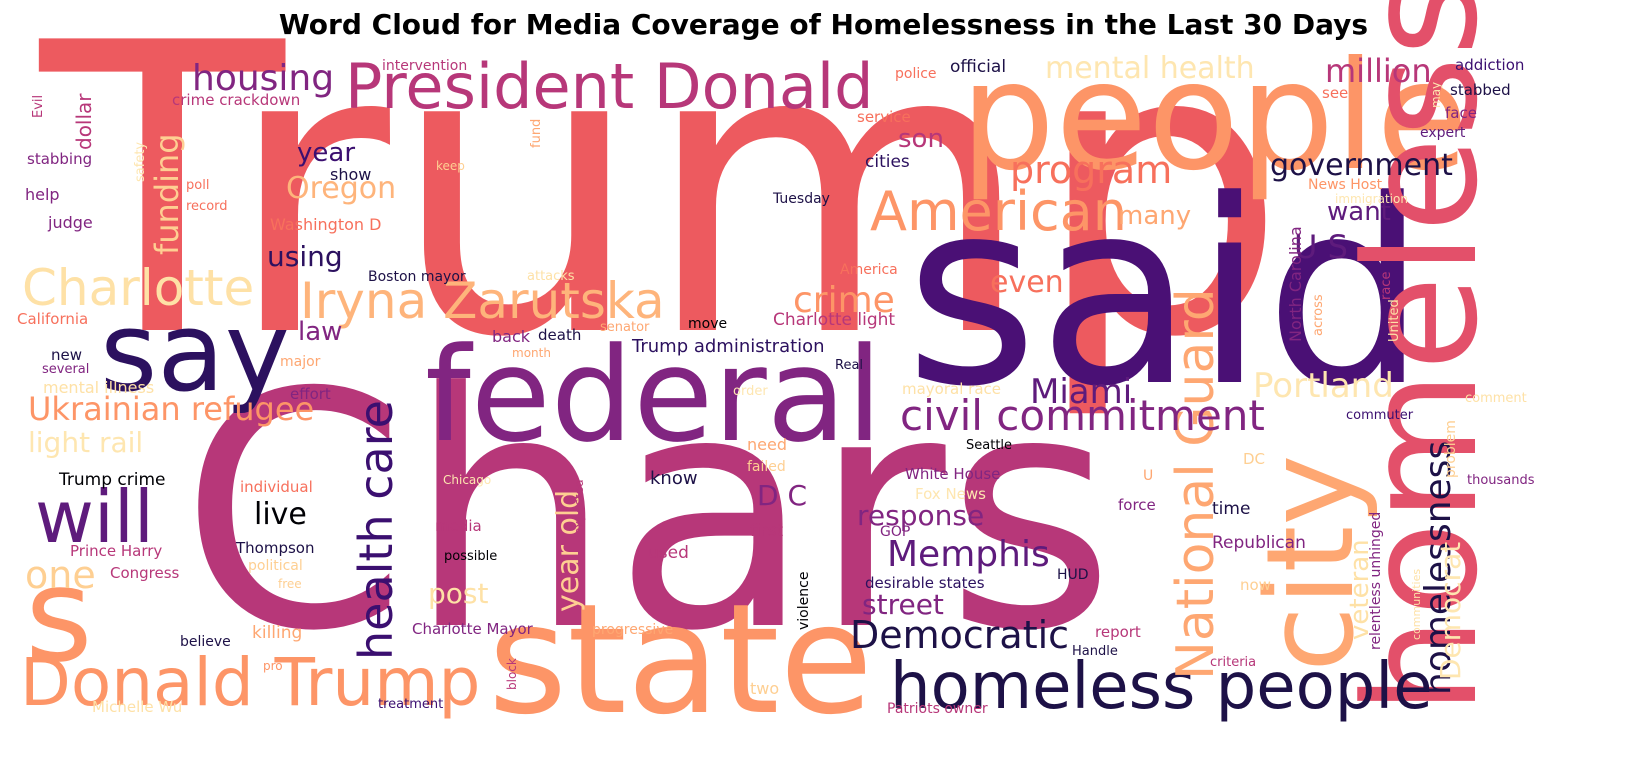  What do you see at coordinates (1443, 133) in the screenshot?
I see `word-expert: expert` at bounding box center [1443, 133].